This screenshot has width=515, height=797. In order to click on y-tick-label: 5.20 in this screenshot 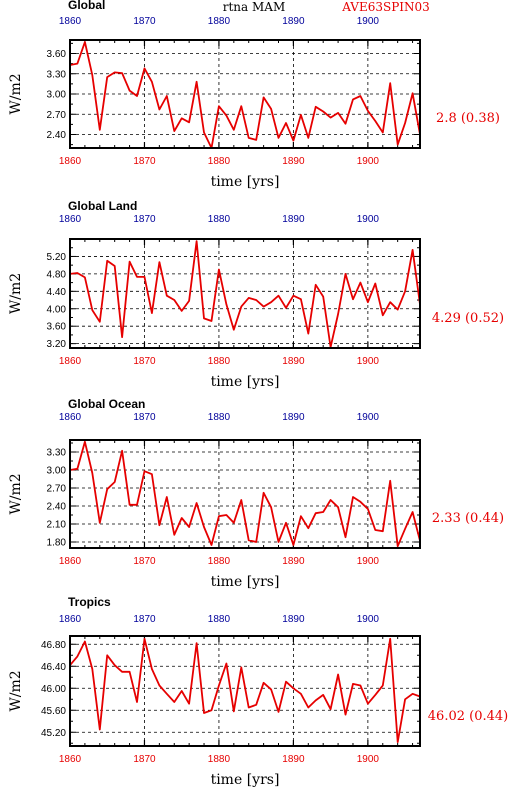, I will do `click(57, 257)`.